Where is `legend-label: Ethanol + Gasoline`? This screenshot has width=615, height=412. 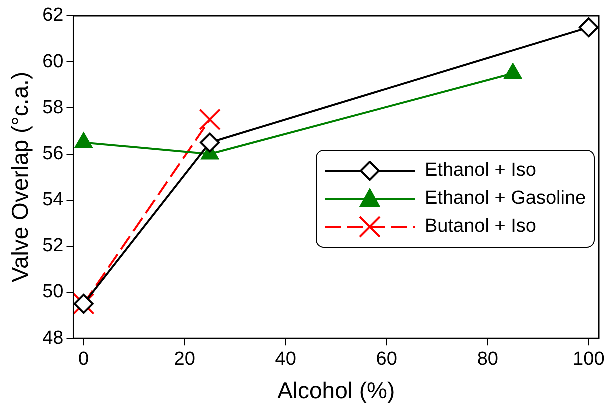 legend-label: Ethanol + Gasoline is located at coordinates (505, 199).